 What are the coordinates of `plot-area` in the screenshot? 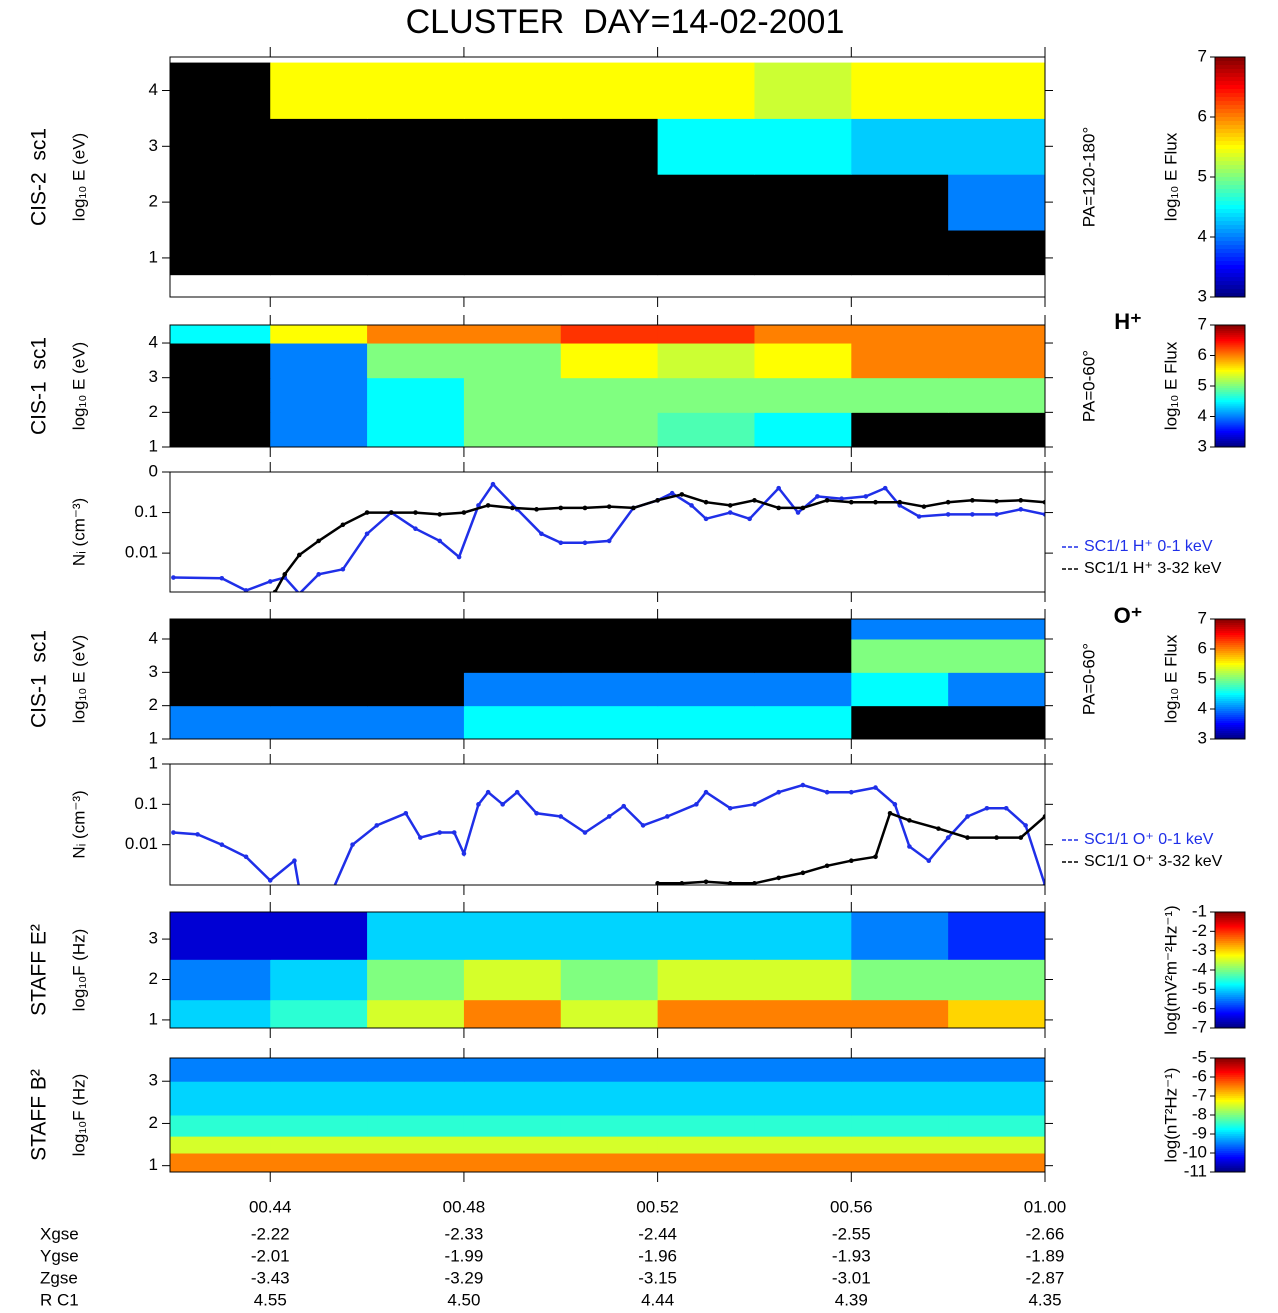 It's located at (607, 970).